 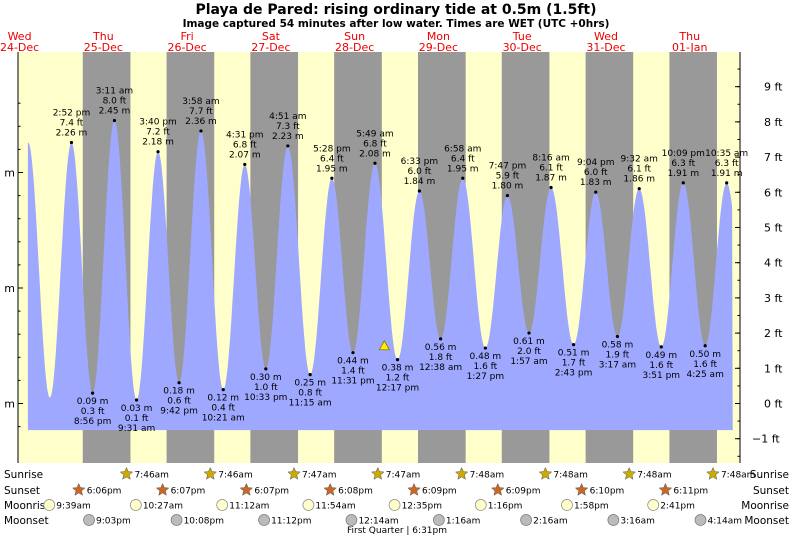 I want to click on day-name: Mon, so click(x=438, y=36).